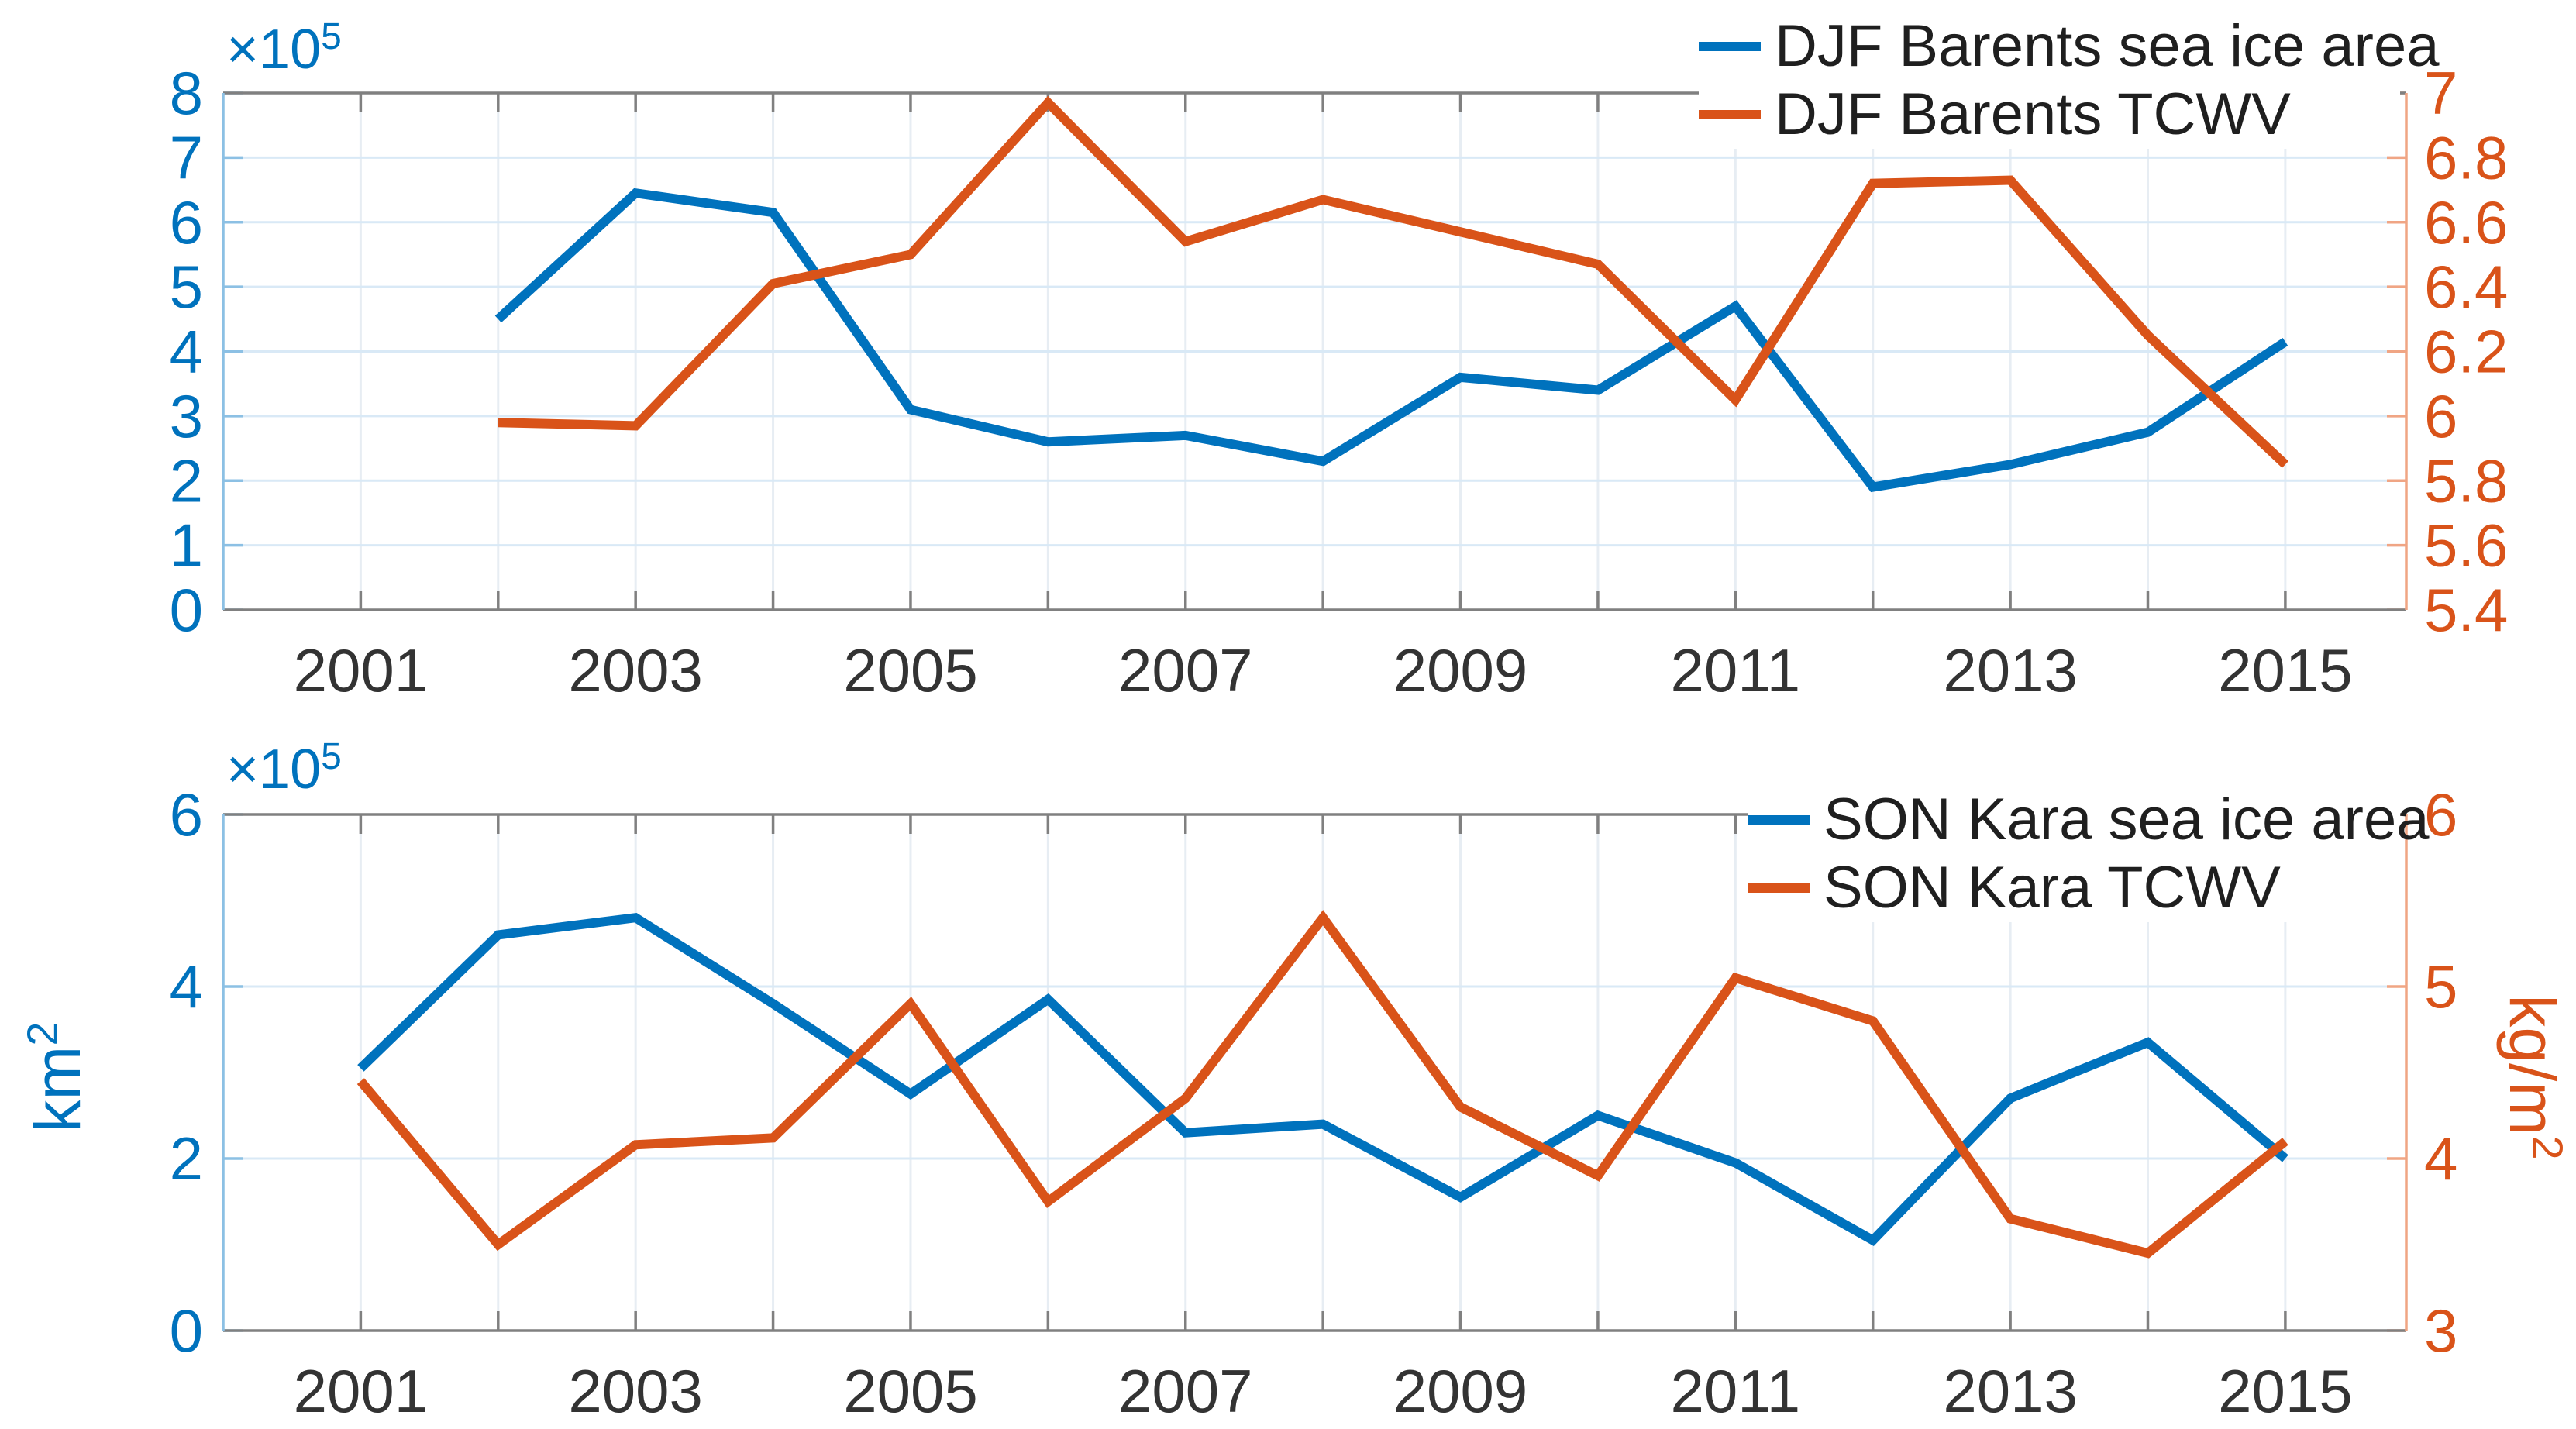  I want to click on ylabel-base: kg/m, so click(2532, 1065).